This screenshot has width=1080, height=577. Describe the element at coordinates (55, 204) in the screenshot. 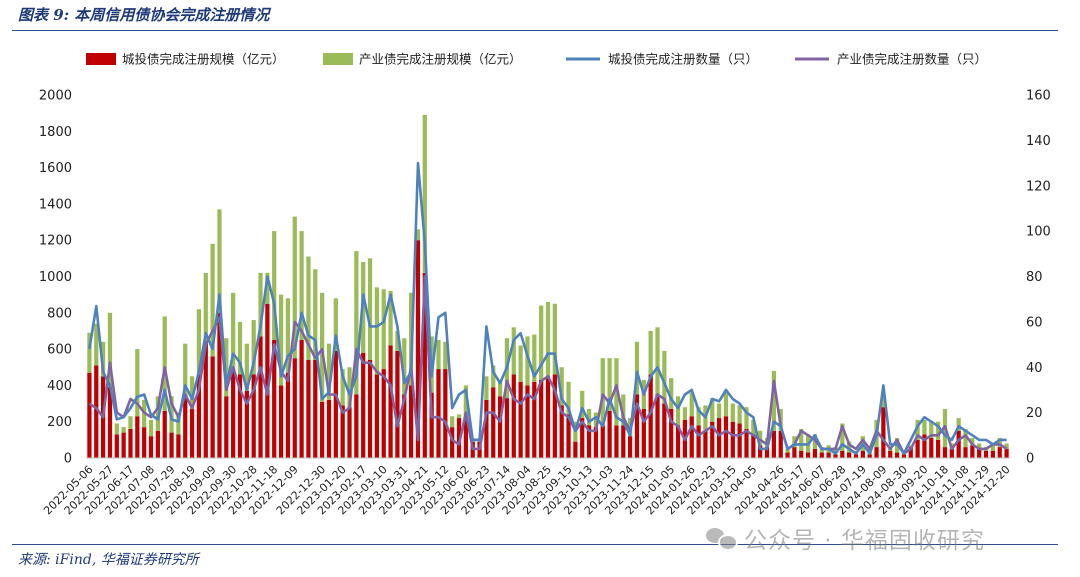

I see `left-axis-tick-label: 1400` at that location.